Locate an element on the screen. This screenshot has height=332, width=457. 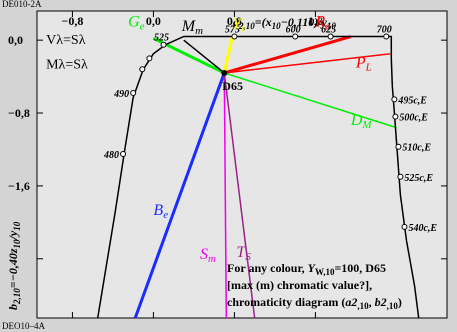
x-tick-label: −0,8 is located at coordinates (73, 21).